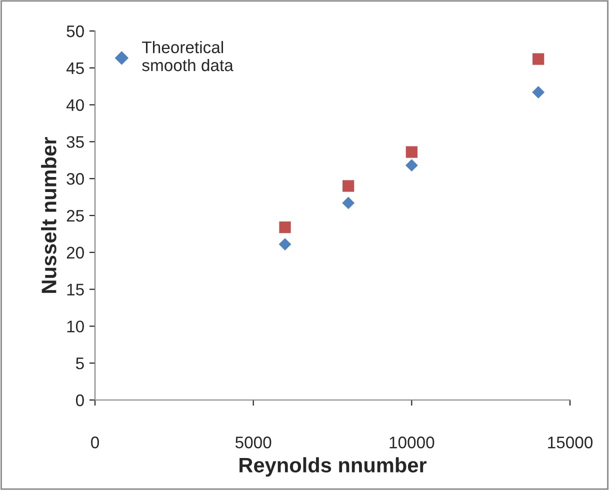  Describe the element at coordinates (75, 105) in the screenshot. I see `y-tick-label: 40` at that location.